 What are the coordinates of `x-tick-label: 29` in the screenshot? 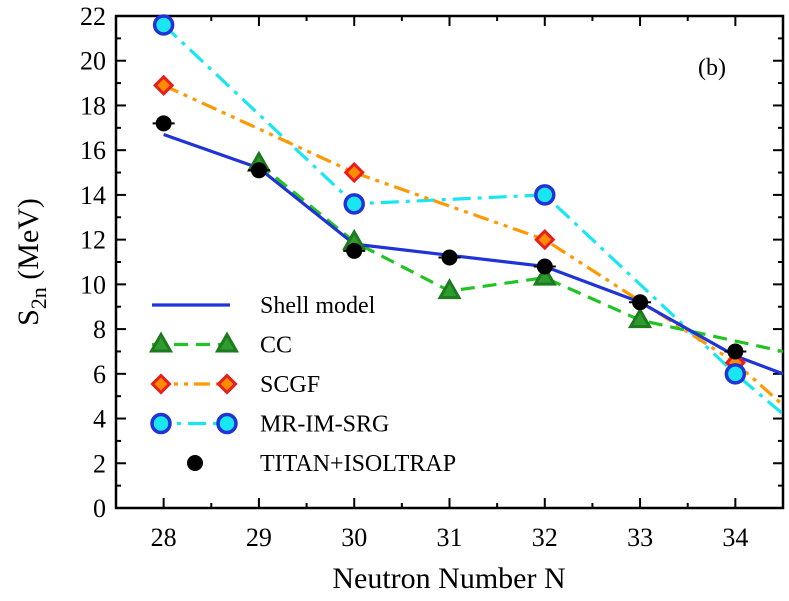 It's located at (259, 537).